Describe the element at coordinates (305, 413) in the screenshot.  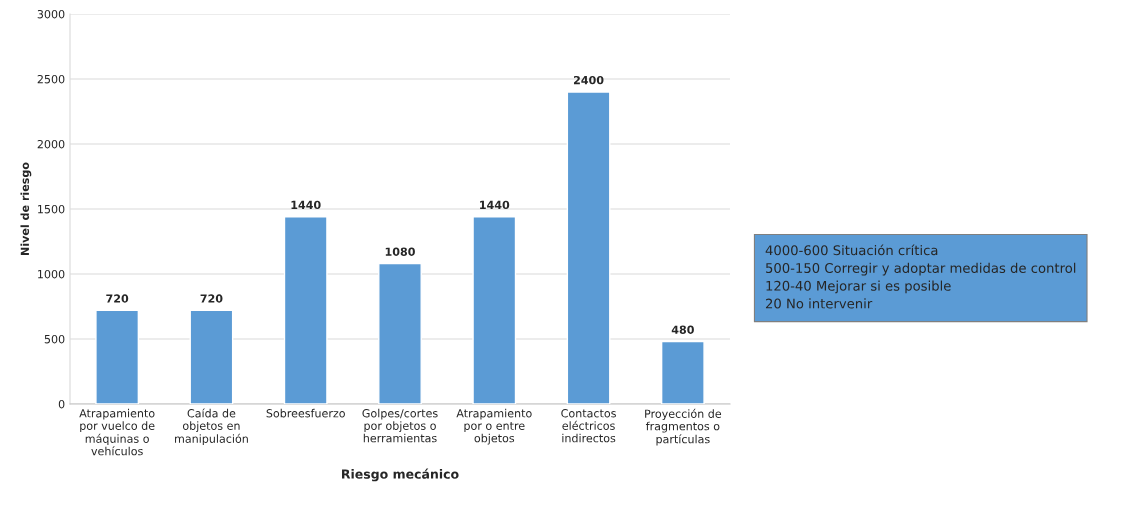
I see `x-tick-label: Sobreesfuerzo` at that location.